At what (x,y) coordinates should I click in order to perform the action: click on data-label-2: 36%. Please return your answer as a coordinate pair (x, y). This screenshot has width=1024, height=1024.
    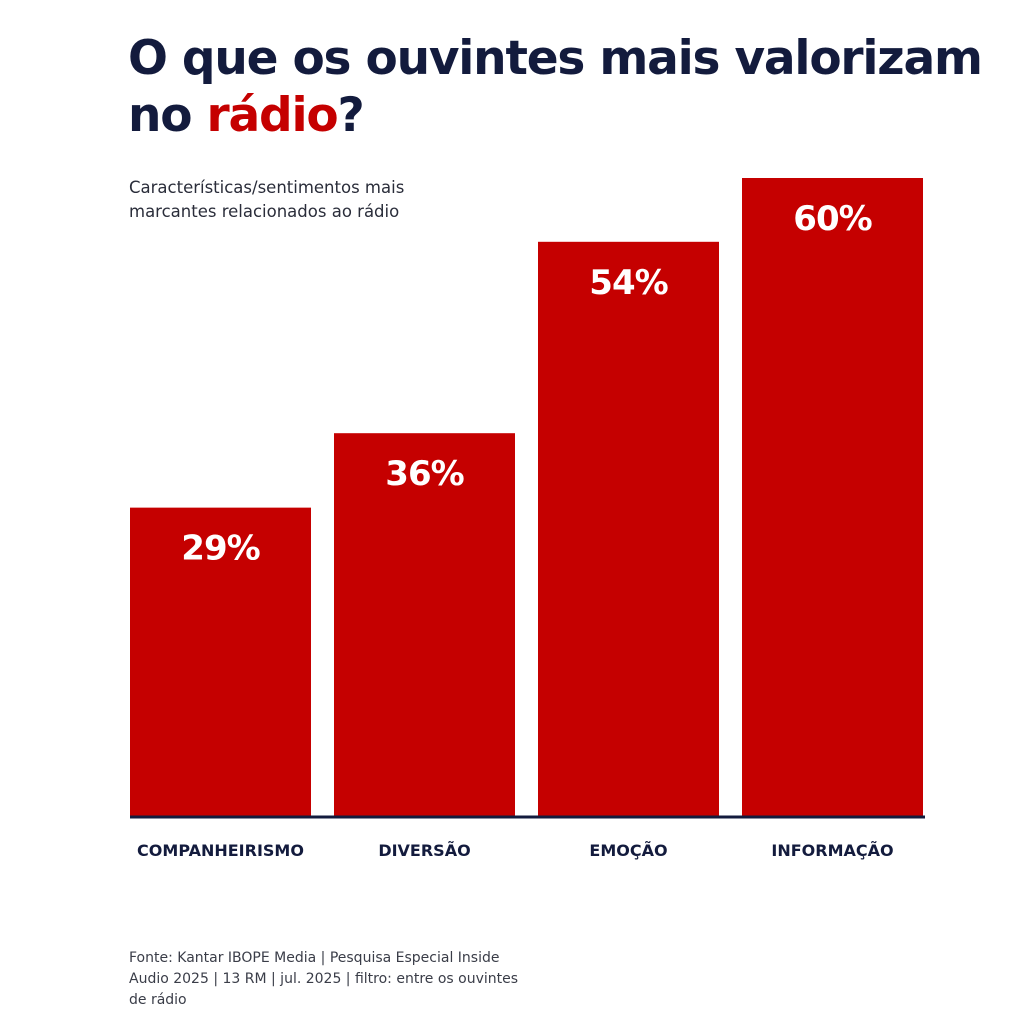
    Looking at the image, I should click on (424, 474).